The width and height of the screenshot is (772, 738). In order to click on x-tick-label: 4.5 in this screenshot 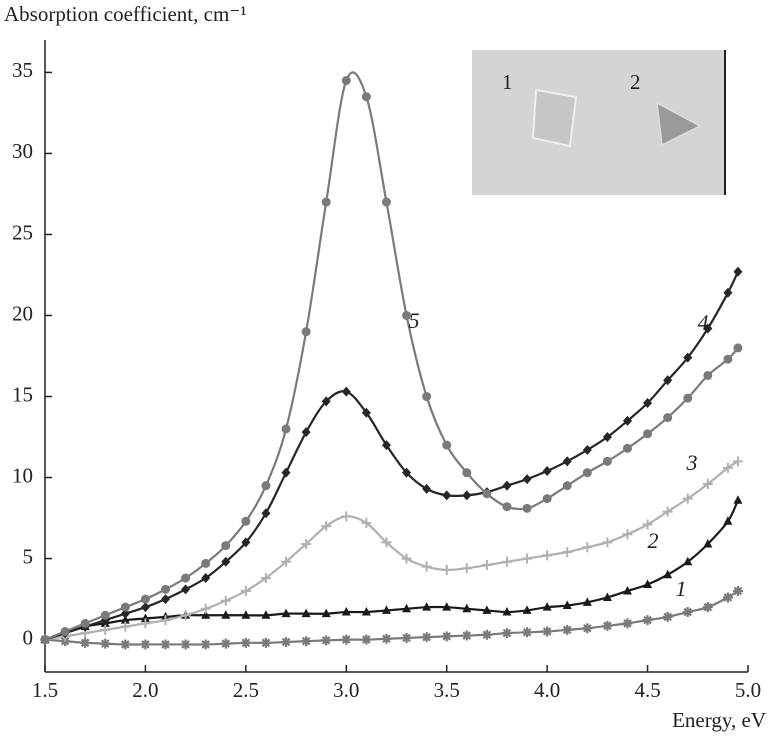, I will do `click(647, 690)`.